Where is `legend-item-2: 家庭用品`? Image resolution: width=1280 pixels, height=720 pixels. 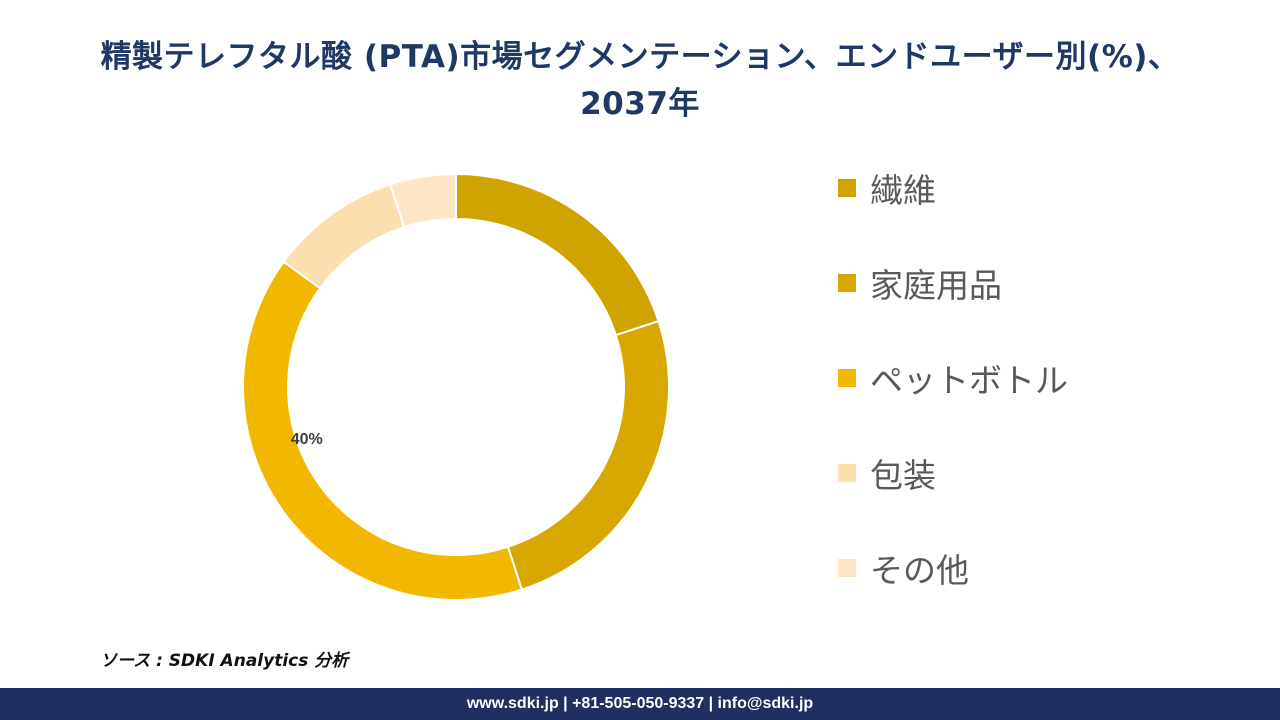
legend-item-2: 家庭用品 is located at coordinates (1048, 283).